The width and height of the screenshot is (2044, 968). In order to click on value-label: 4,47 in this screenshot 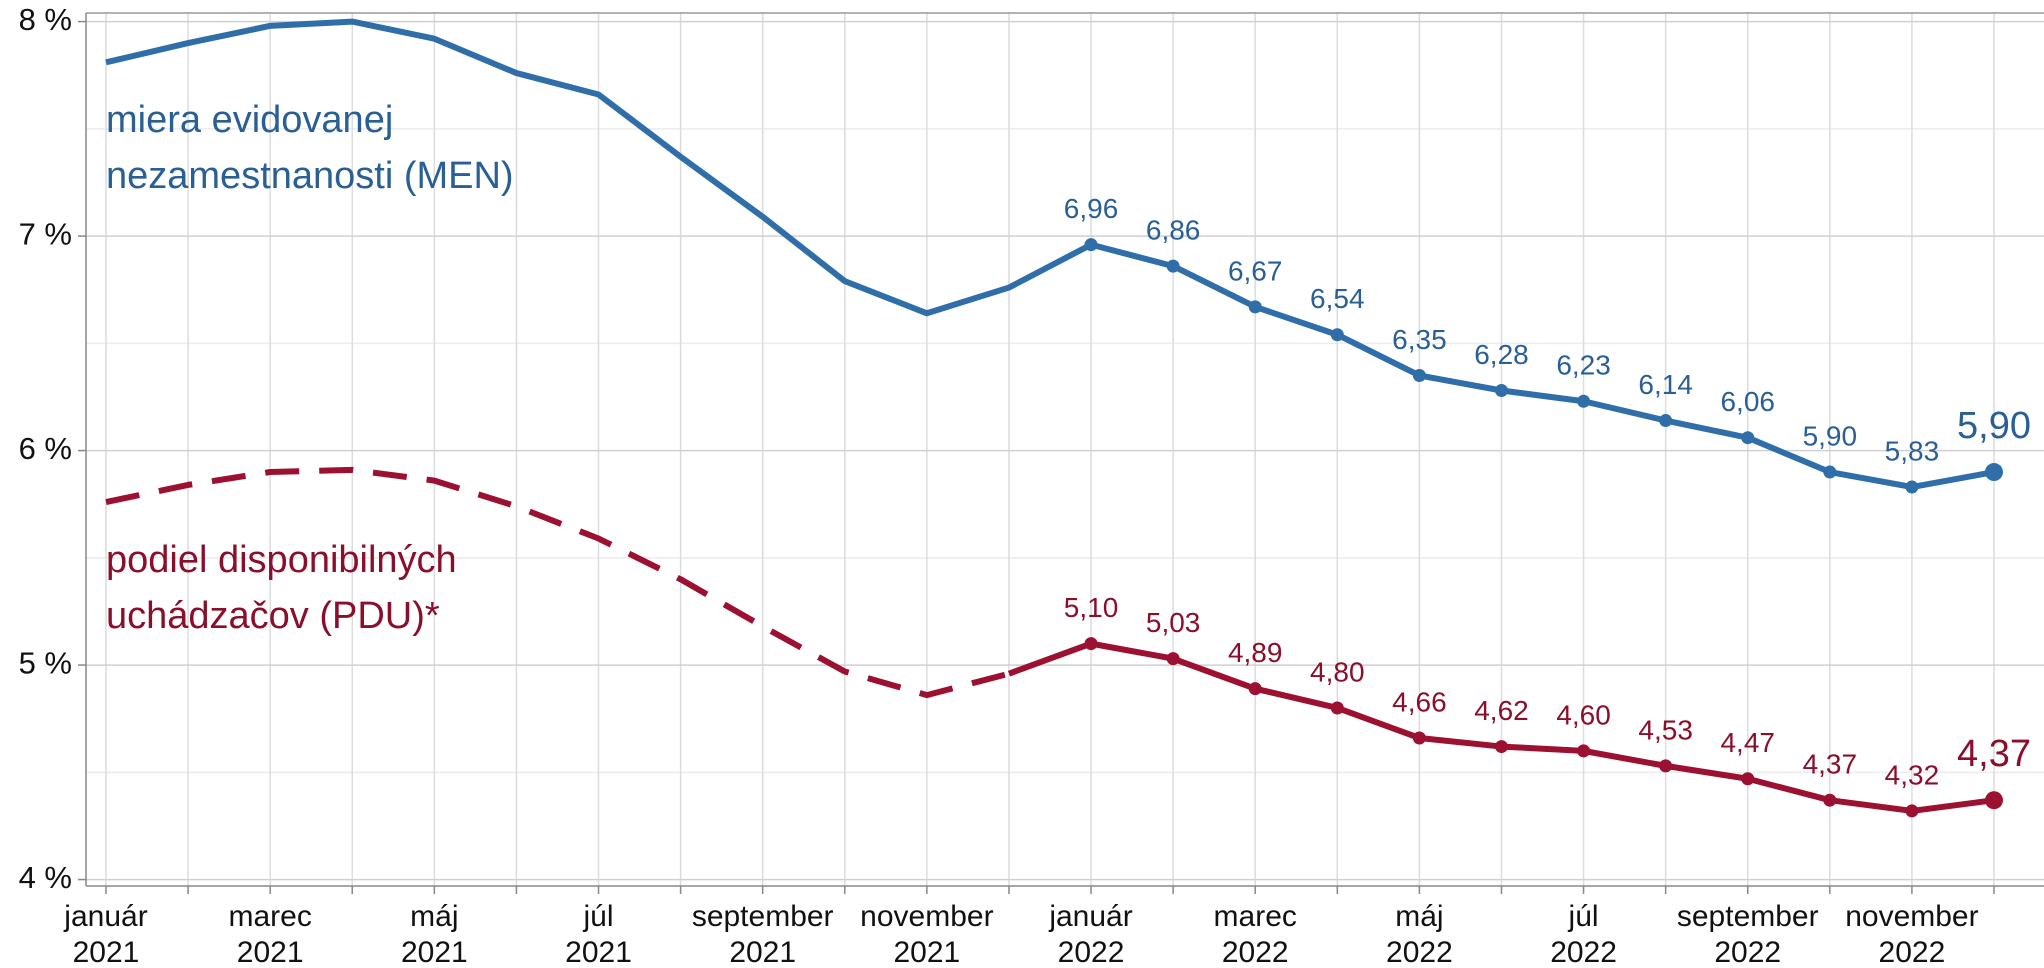, I will do `click(1747, 742)`.